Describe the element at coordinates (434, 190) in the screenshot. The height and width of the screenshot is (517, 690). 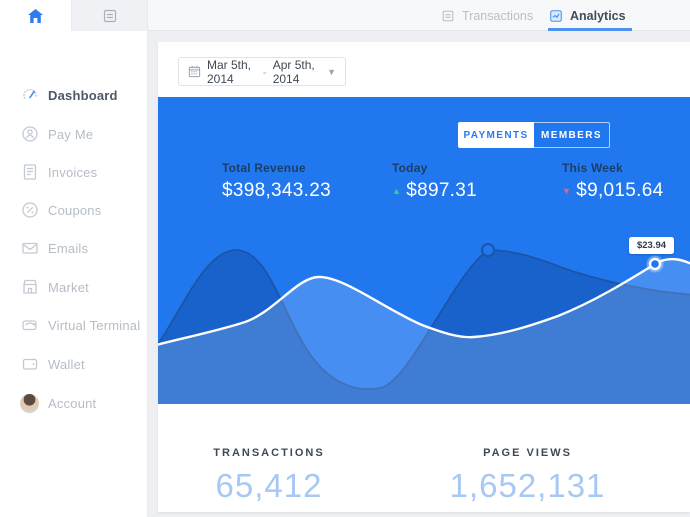
I see `stat-value: ▲ $897.31` at that location.